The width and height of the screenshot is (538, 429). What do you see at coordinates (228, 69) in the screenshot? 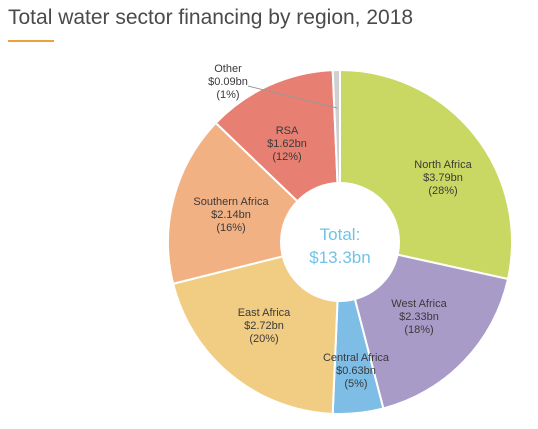
I see `slice-label-other-name: Other` at bounding box center [228, 69].